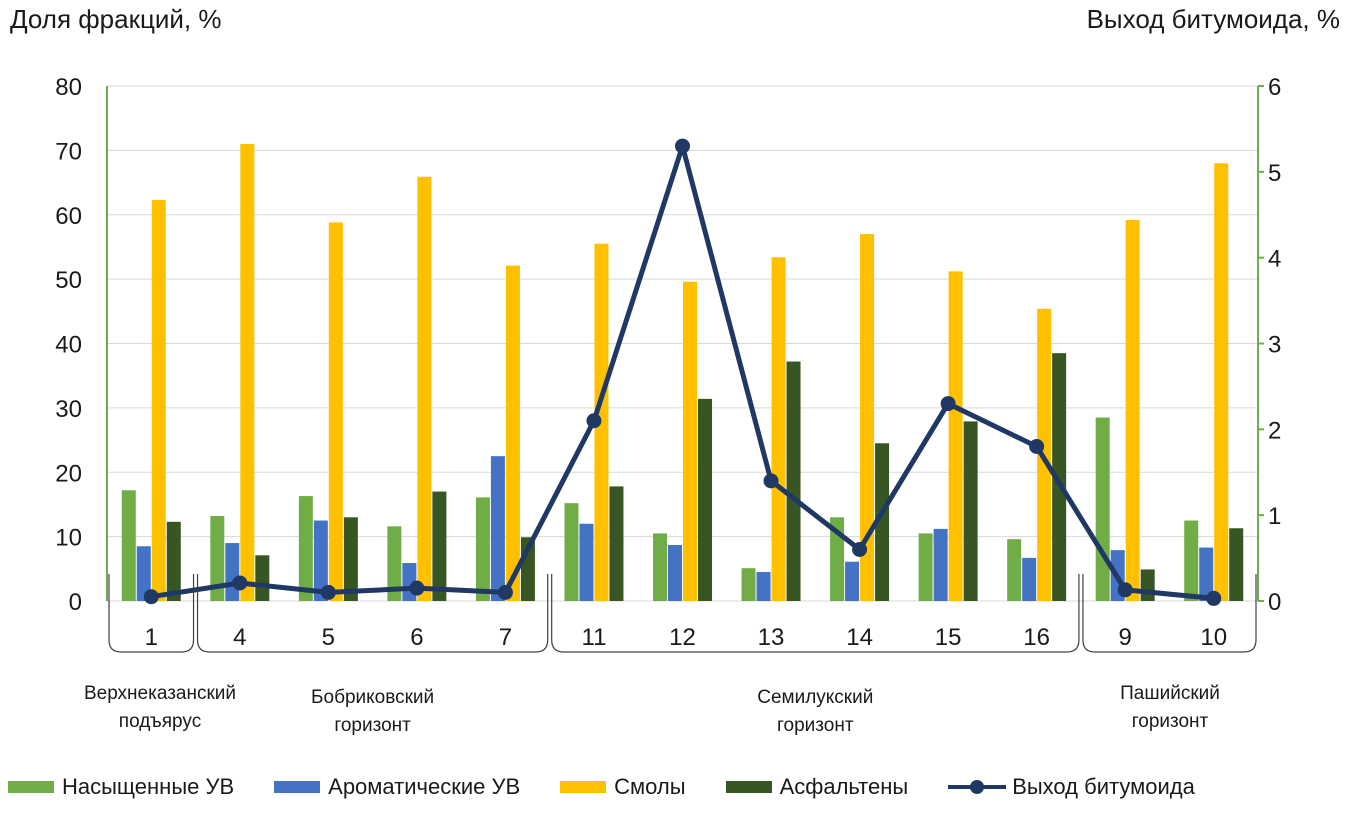 The width and height of the screenshot is (1350, 815). Describe the element at coordinates (68, 151) in the screenshot. I see `y-left-tick-label: 70` at that location.